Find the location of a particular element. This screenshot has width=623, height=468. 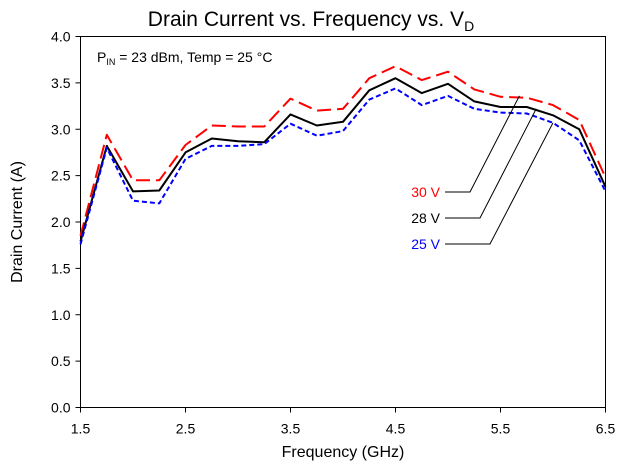

y-axis: 0.0 0.5 1.0 1.5 2.0 2.5 3.0 3.5 4.0 is located at coordinates (66, 222).